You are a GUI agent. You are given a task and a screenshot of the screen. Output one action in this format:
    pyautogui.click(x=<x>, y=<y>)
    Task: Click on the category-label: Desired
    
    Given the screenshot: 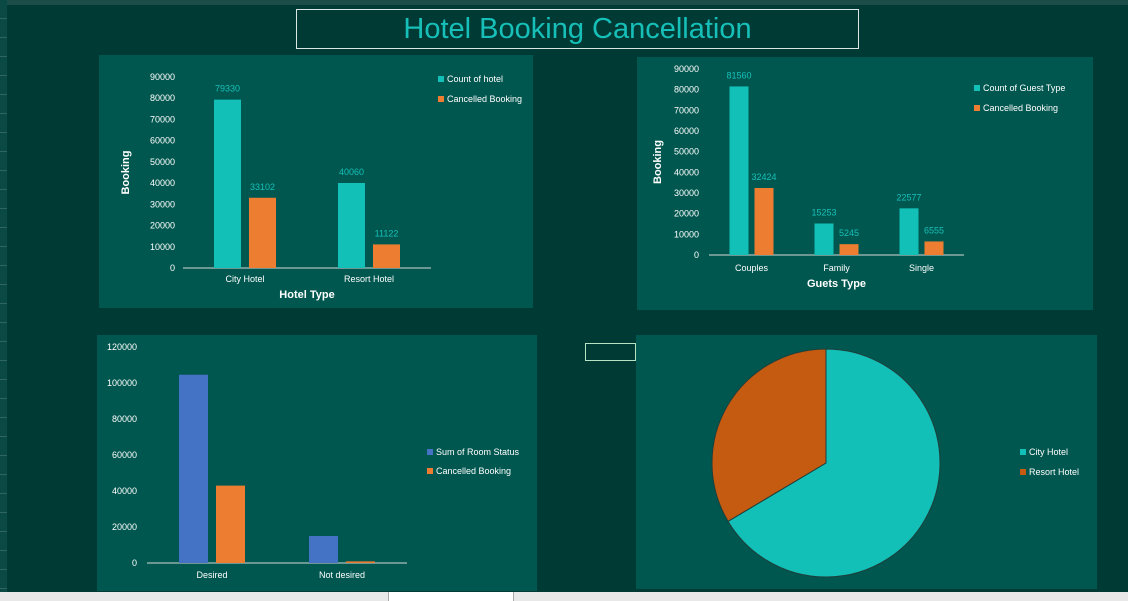 What is the action you would take?
    pyautogui.click(x=211, y=575)
    